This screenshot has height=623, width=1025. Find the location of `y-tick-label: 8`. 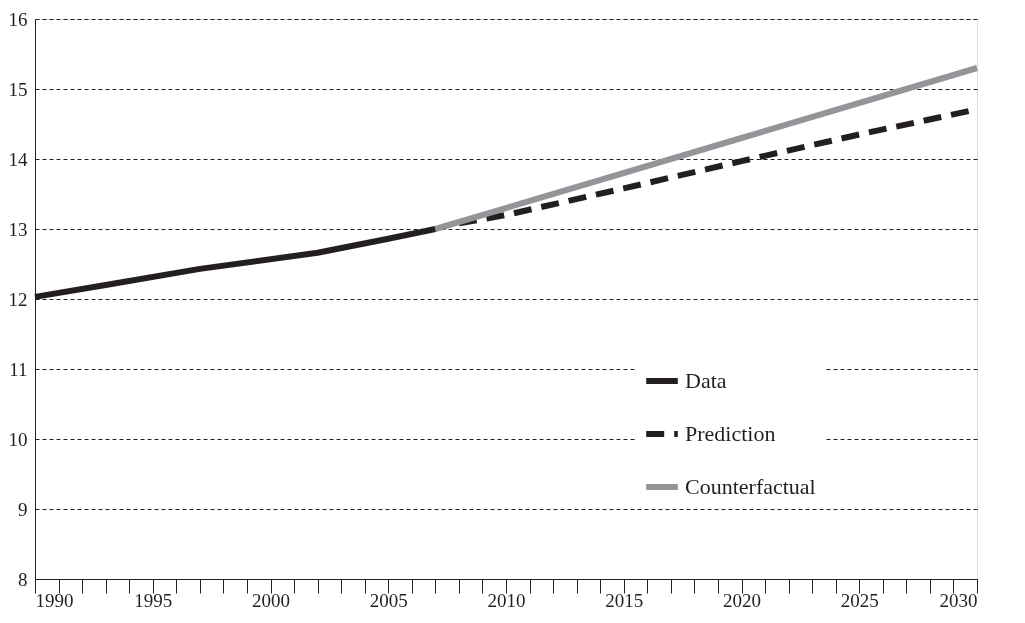

y-tick-label: 8 is located at coordinates (23, 579).